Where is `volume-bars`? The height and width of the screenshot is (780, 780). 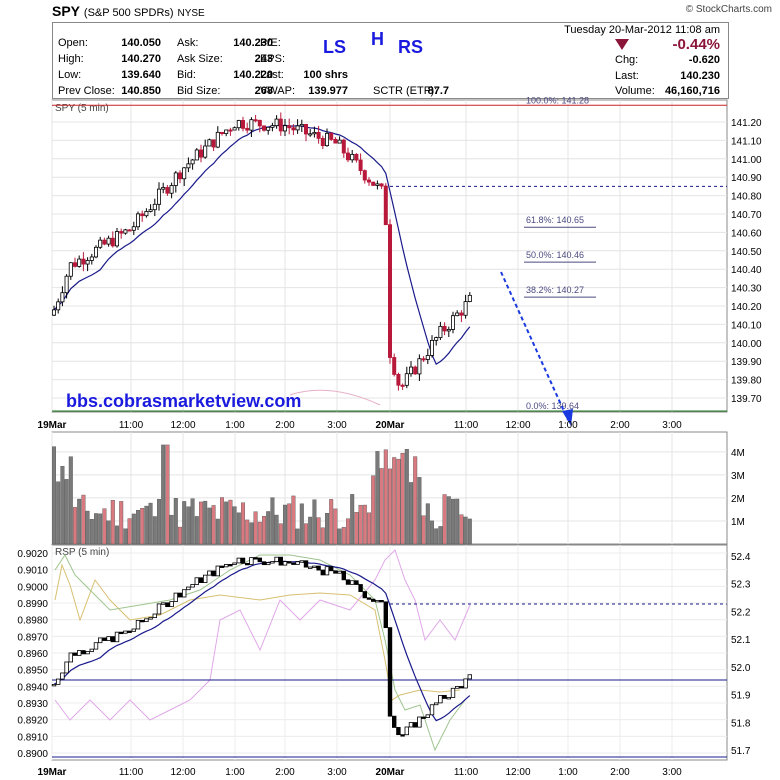 volume-bars is located at coordinates (262, 494).